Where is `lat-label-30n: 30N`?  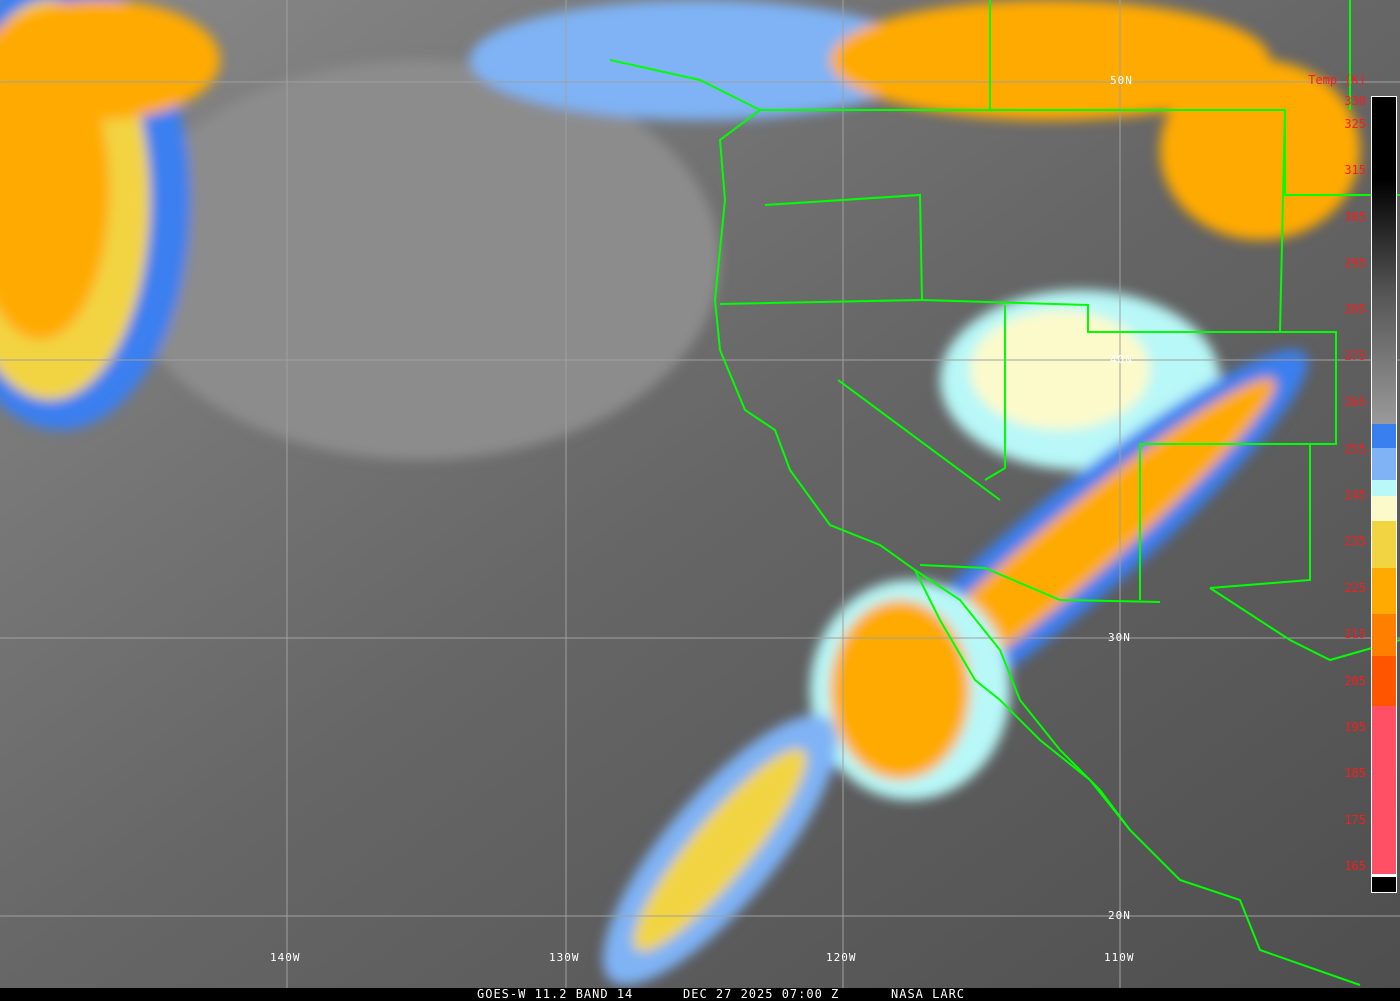
lat-label-30n: 30N is located at coordinates (1119, 637).